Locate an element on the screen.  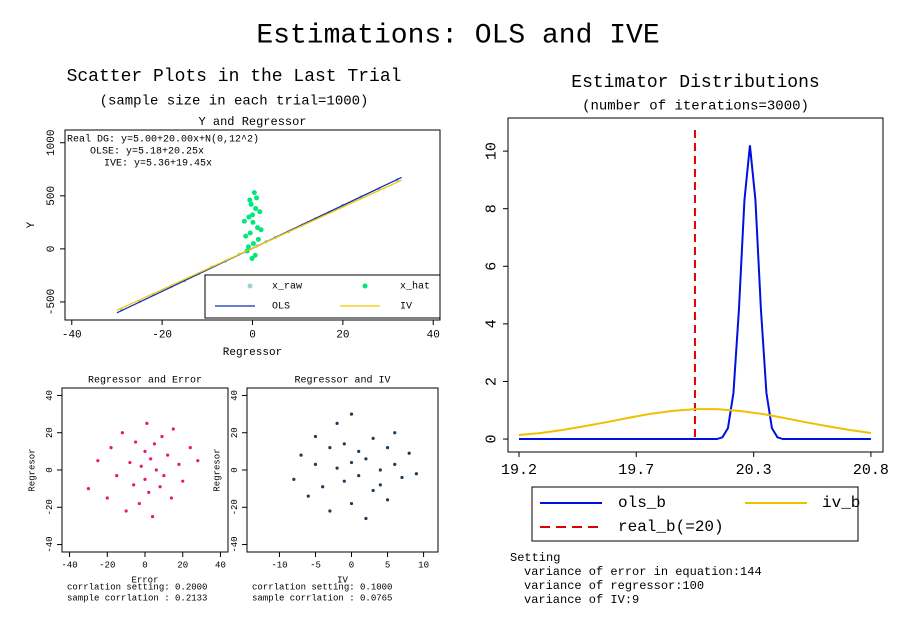
y-tick-label: 6 is located at coordinates (491, 266).